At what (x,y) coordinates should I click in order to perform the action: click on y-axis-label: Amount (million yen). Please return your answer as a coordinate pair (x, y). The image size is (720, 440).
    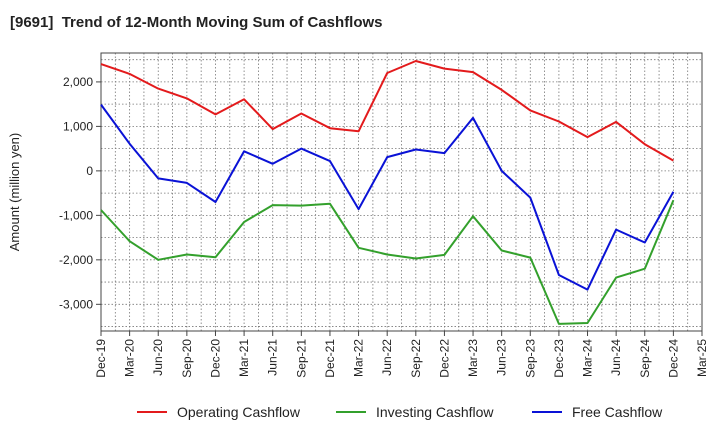
    Looking at the image, I should click on (14, 192).